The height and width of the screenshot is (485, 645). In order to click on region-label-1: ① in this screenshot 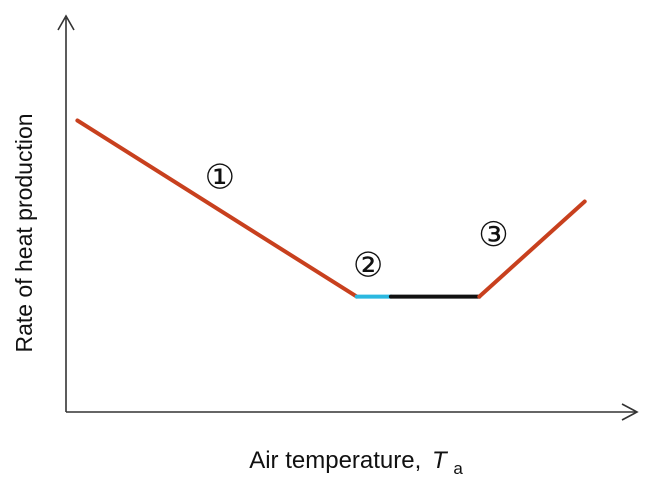, I will do `click(220, 178)`.